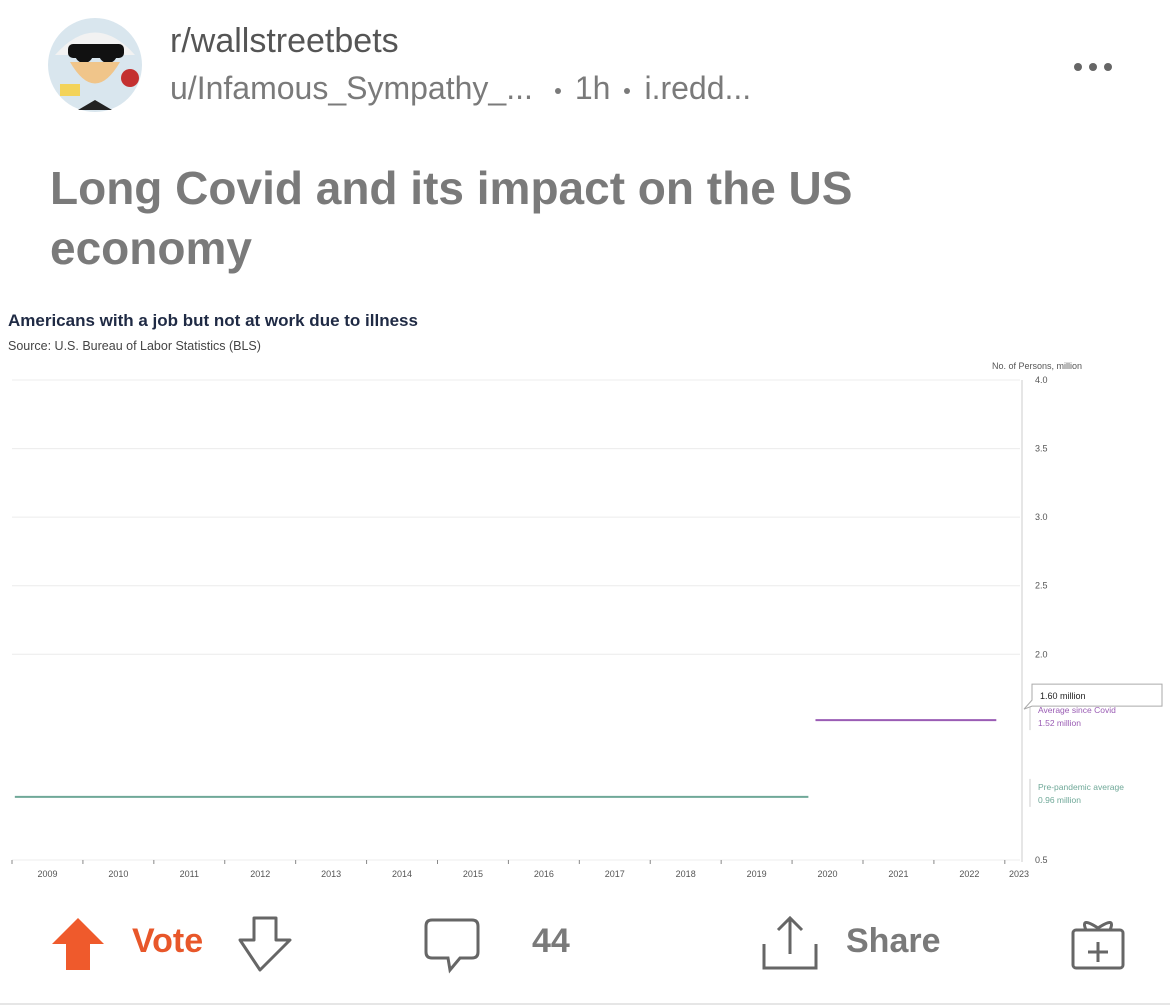 The height and width of the screenshot is (1007, 1170). I want to click on x-tick-label: 2012, so click(260, 874).